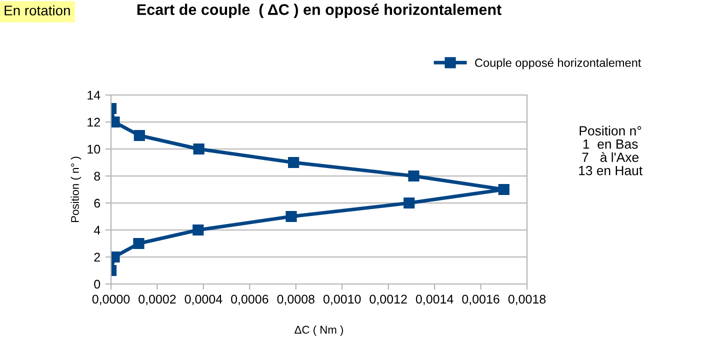  I want to click on x-tick-label: 0,0012, so click(388, 300).